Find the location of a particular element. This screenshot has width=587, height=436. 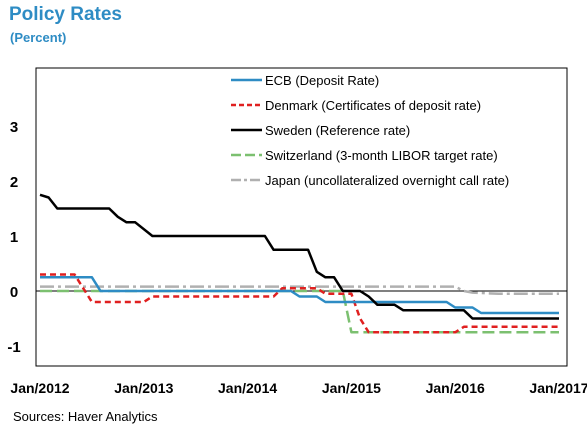

x-tick-label: Jan/2015 is located at coordinates (351, 388).